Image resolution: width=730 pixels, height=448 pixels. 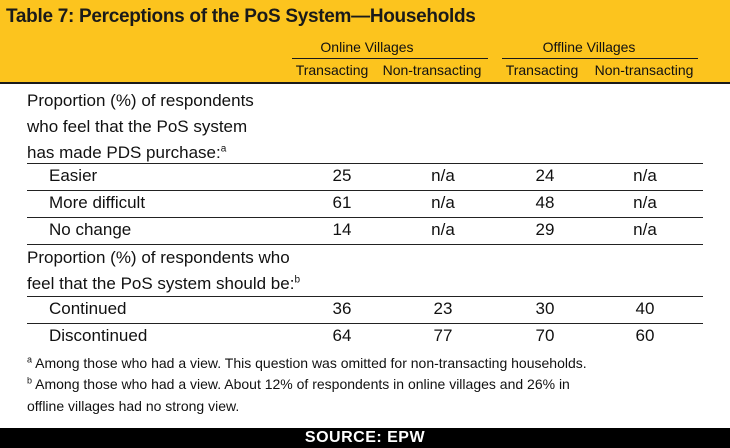 I want to click on table-row: Discontinued 64 77 70 60, so click(x=365, y=337).